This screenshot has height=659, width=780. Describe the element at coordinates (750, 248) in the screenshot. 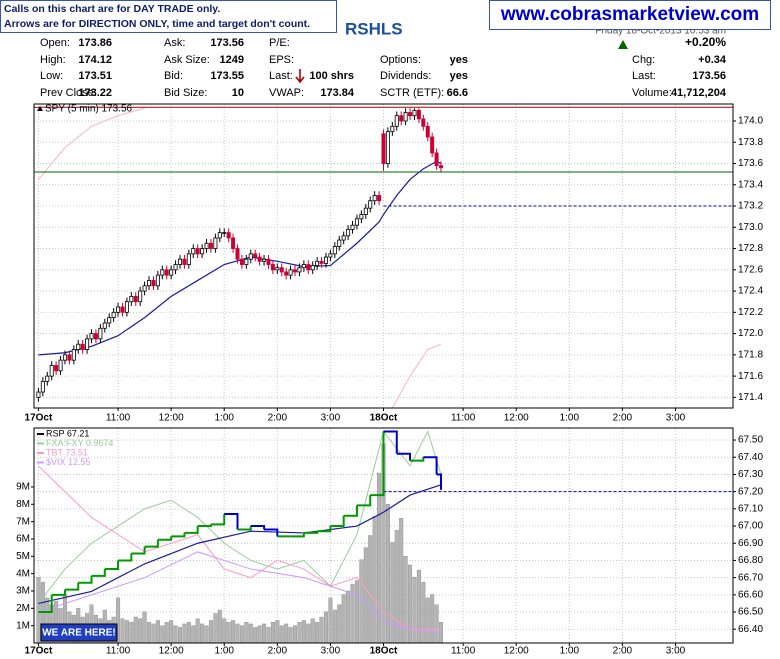

I see `y-tick-label: 172.8` at that location.